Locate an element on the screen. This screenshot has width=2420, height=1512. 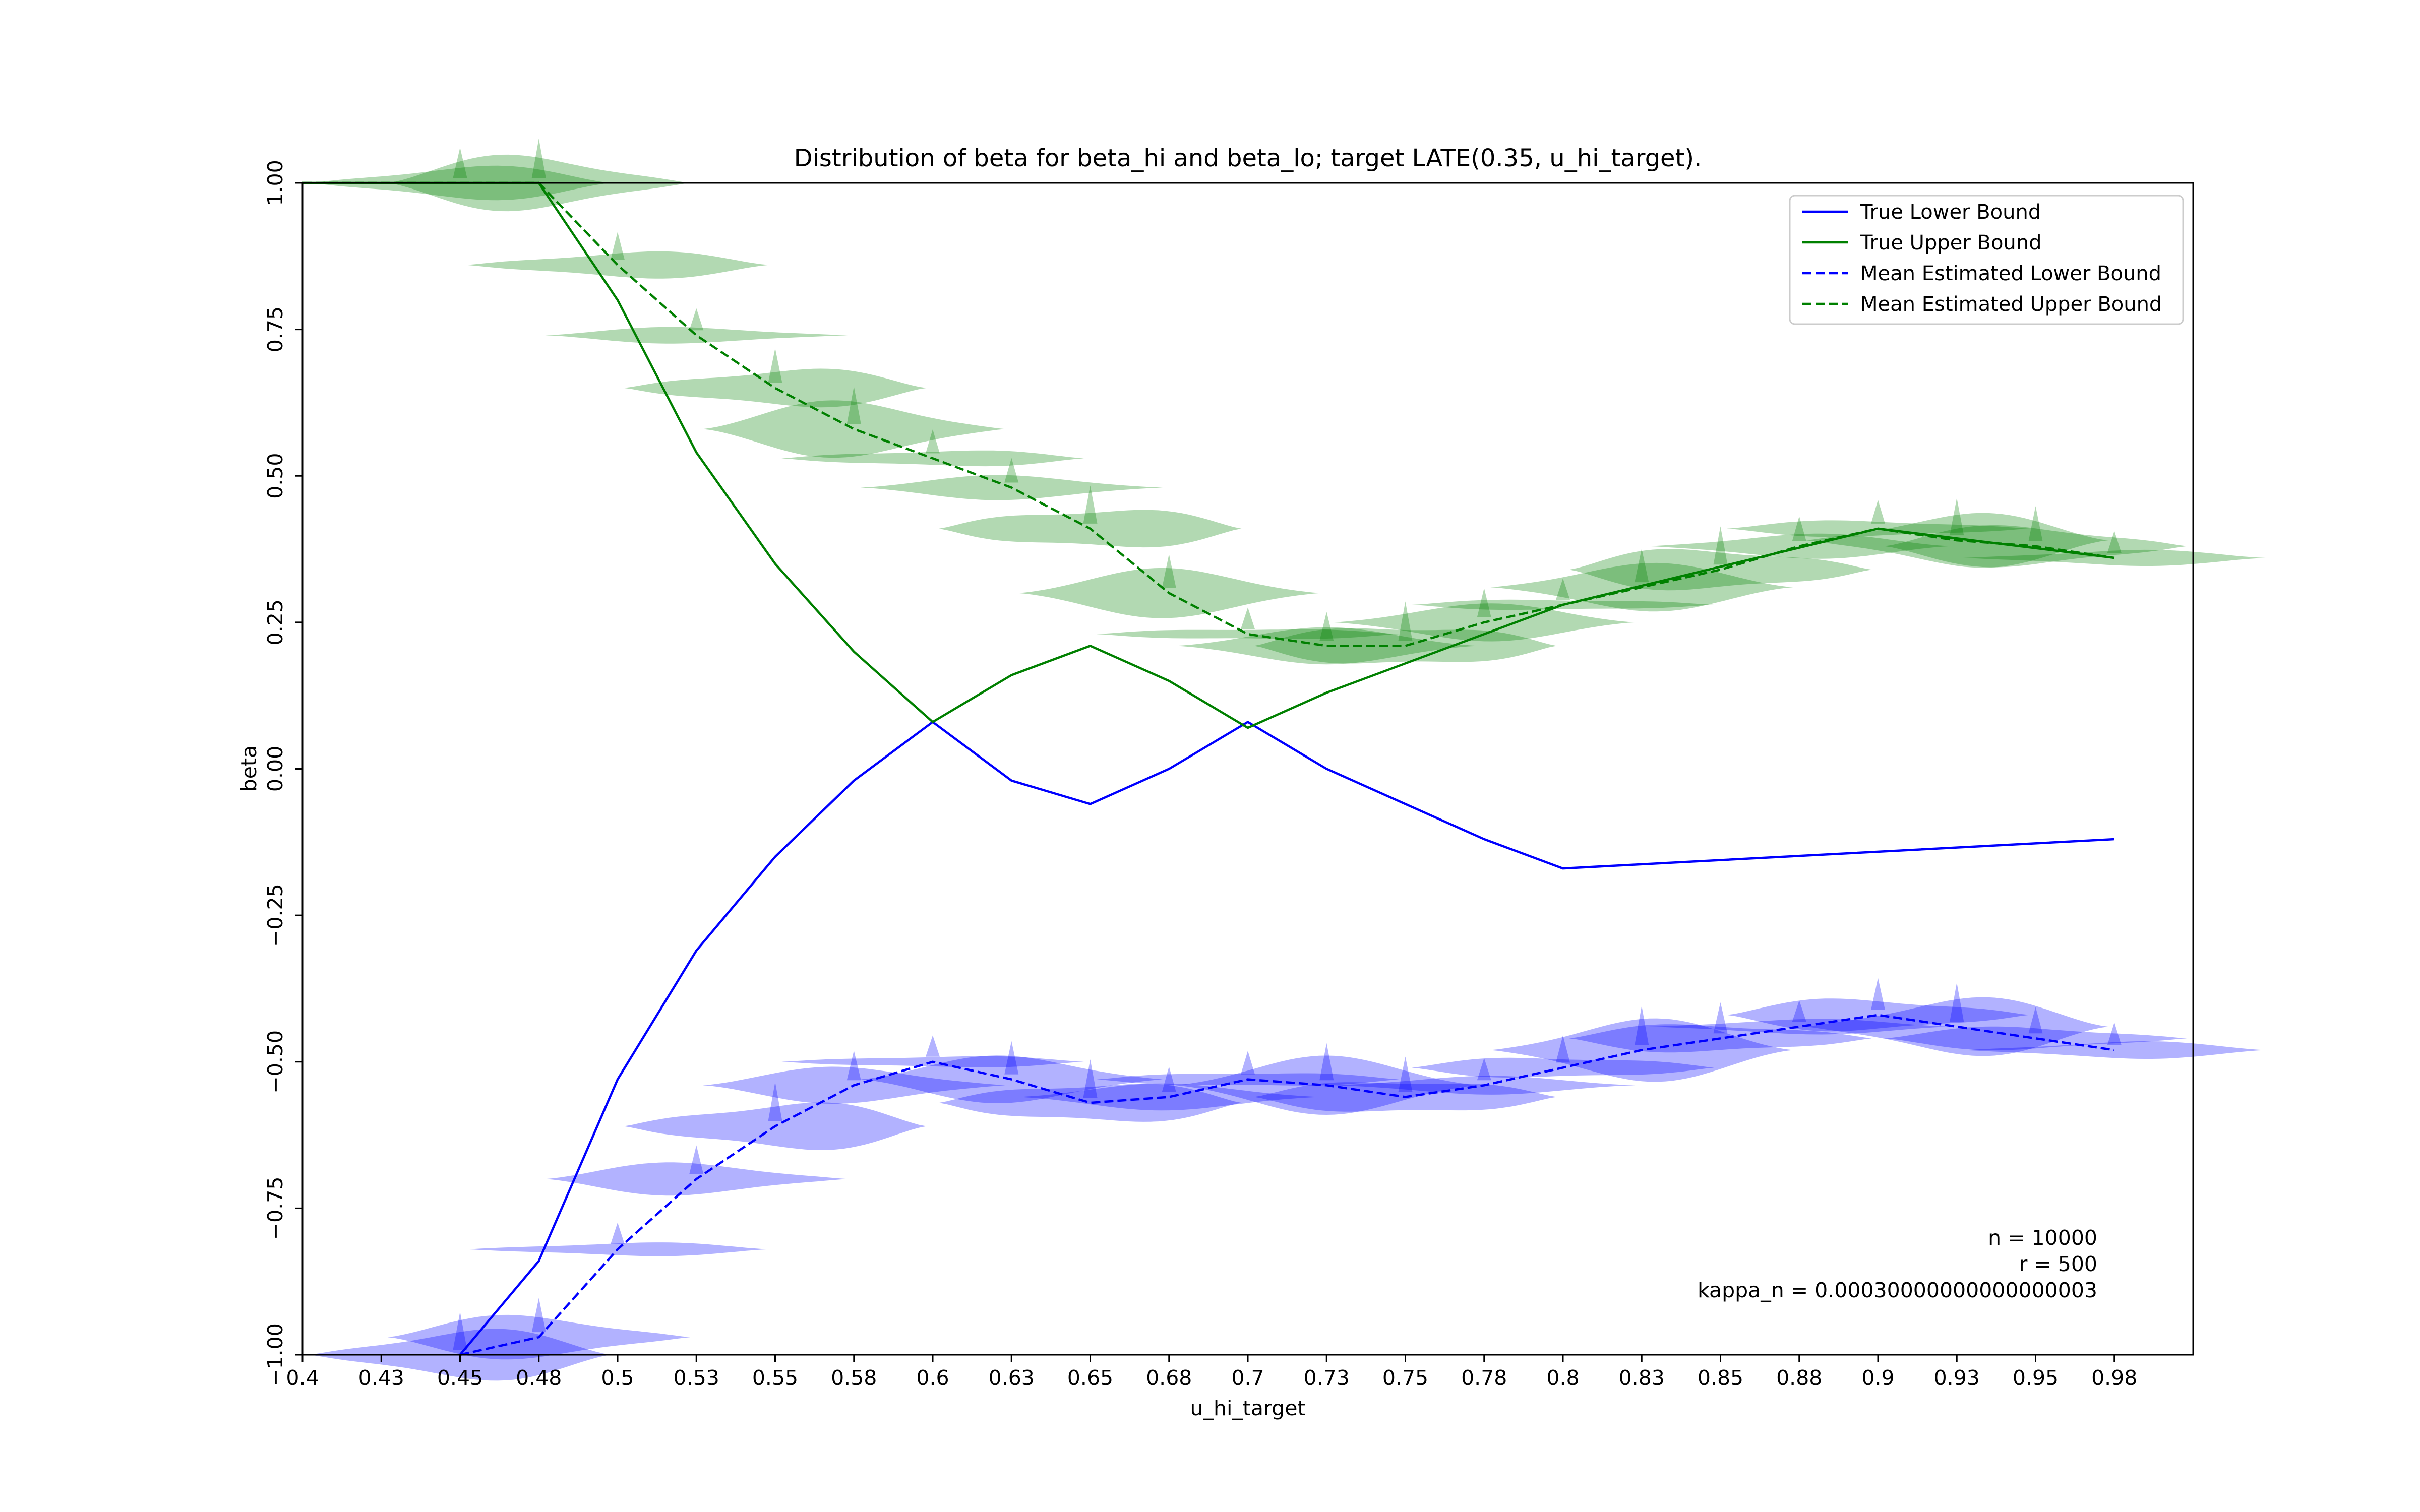
y-tick-label: −0.25 is located at coordinates (275, 915).